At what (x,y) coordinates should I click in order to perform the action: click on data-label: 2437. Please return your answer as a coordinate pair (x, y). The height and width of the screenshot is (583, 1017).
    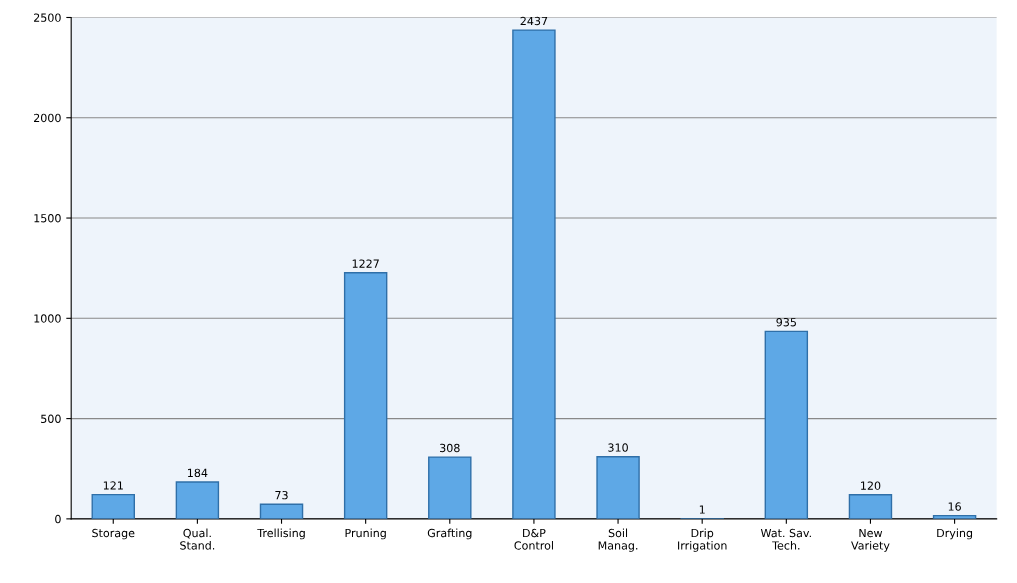
    Looking at the image, I should click on (534, 21).